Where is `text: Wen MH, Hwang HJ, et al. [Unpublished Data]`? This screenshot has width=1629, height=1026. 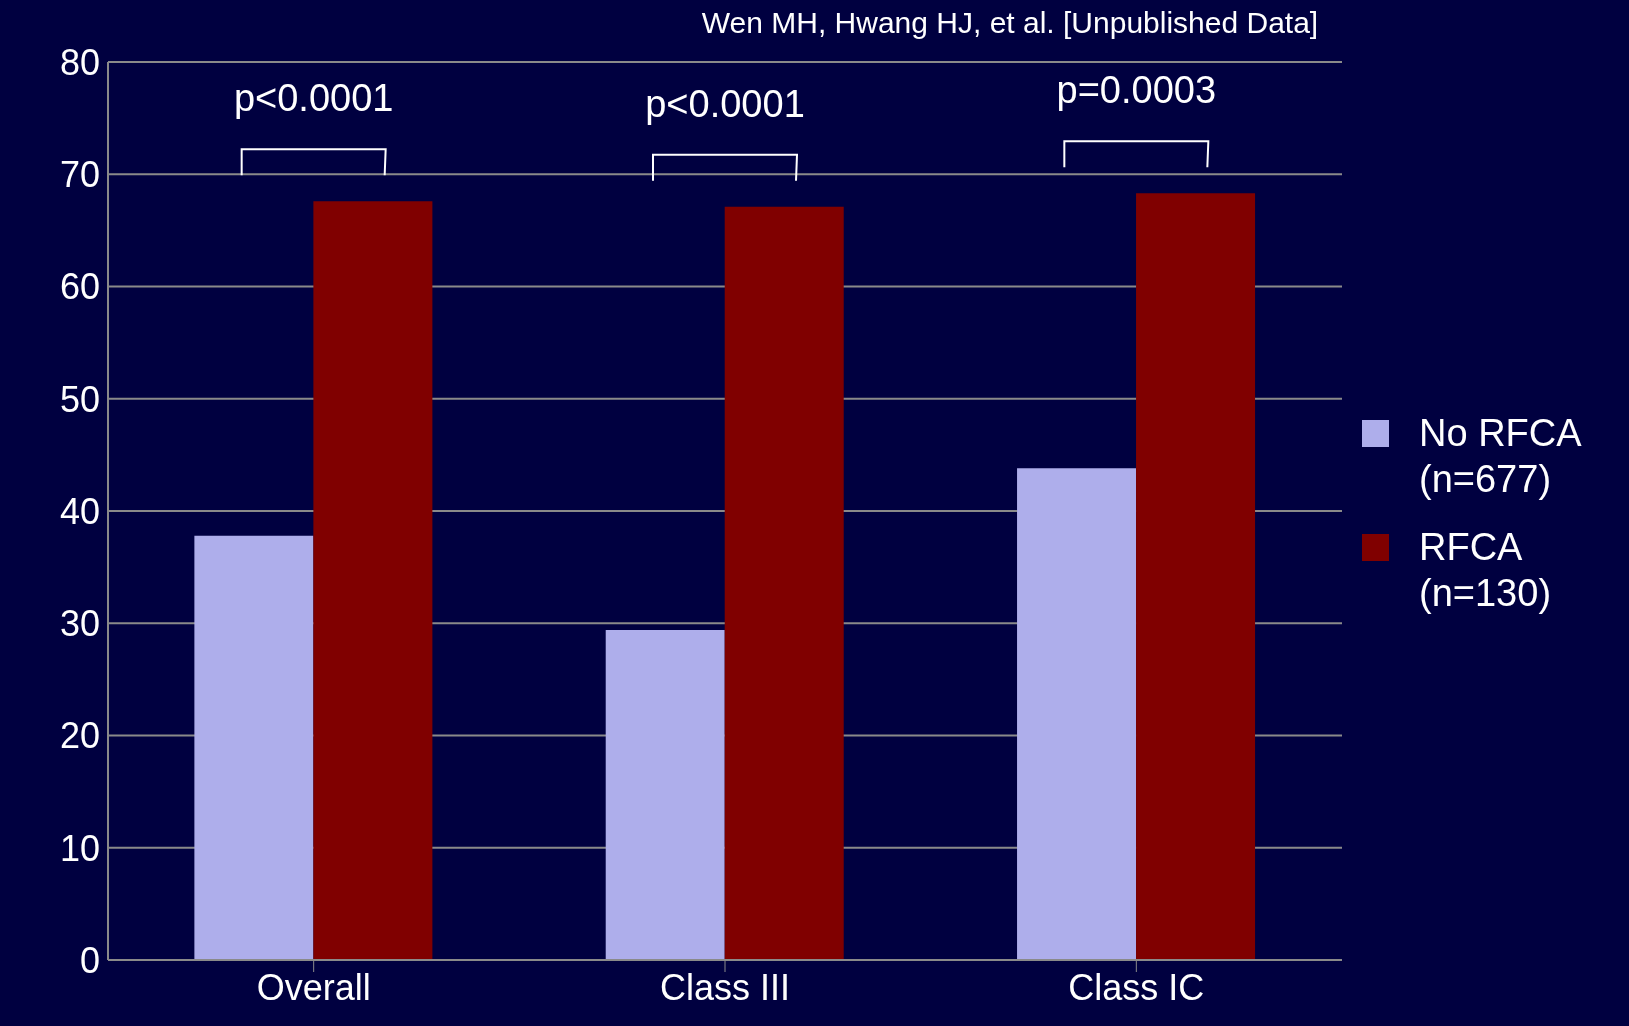
text: Wen MH, Hwang HJ, et al. [Unpublished Data] is located at coordinates (1010, 23).